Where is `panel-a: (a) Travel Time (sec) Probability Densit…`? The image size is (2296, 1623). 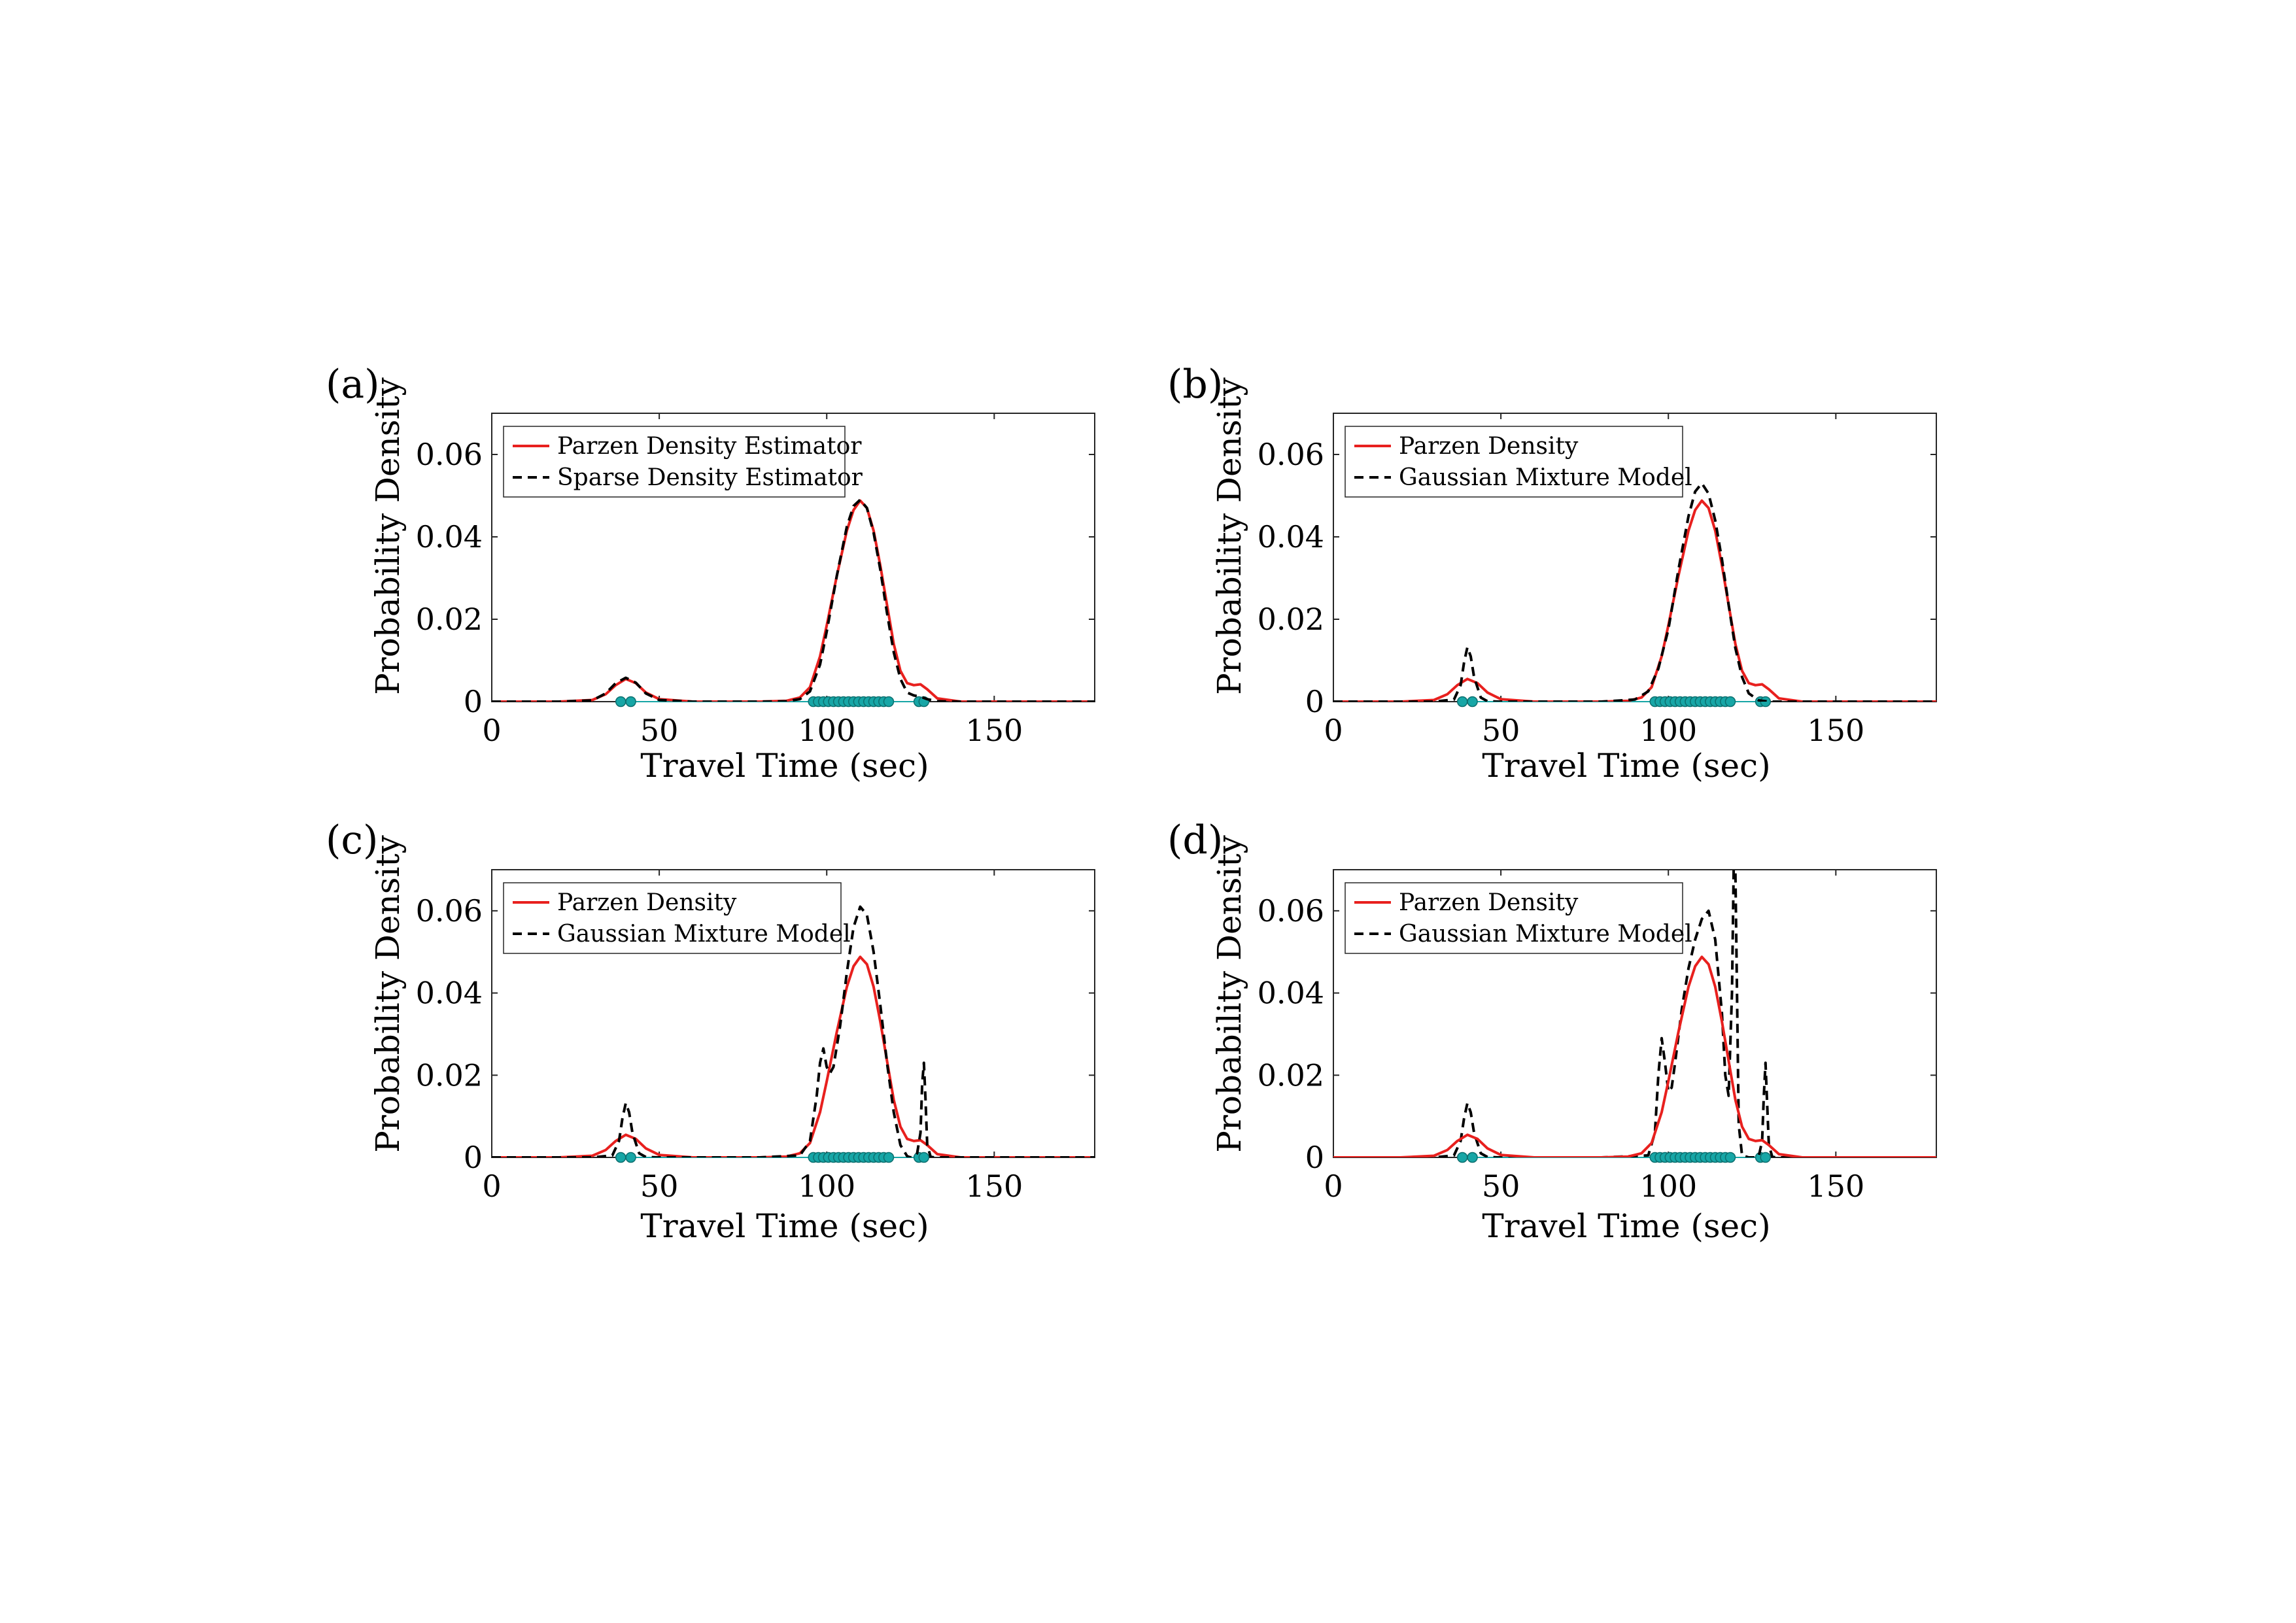 panel-a: (a) Travel Time (sec) Probability Densit… is located at coordinates (710, 573).